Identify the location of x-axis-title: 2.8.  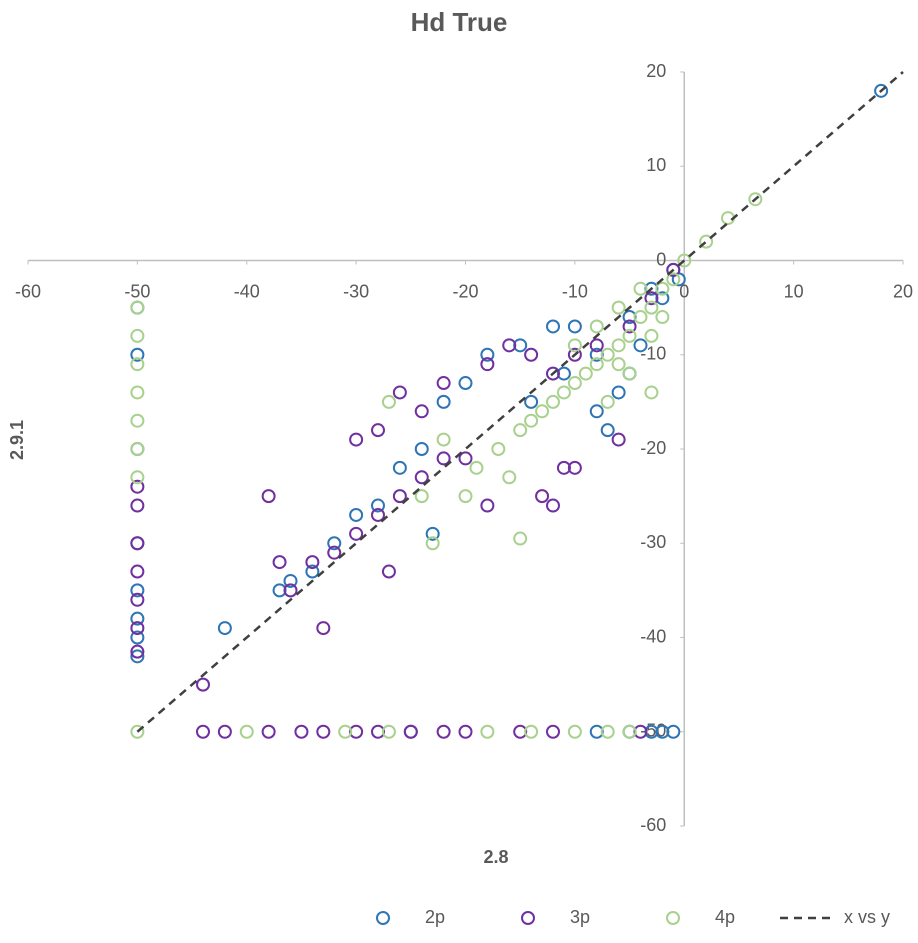
(495, 857).